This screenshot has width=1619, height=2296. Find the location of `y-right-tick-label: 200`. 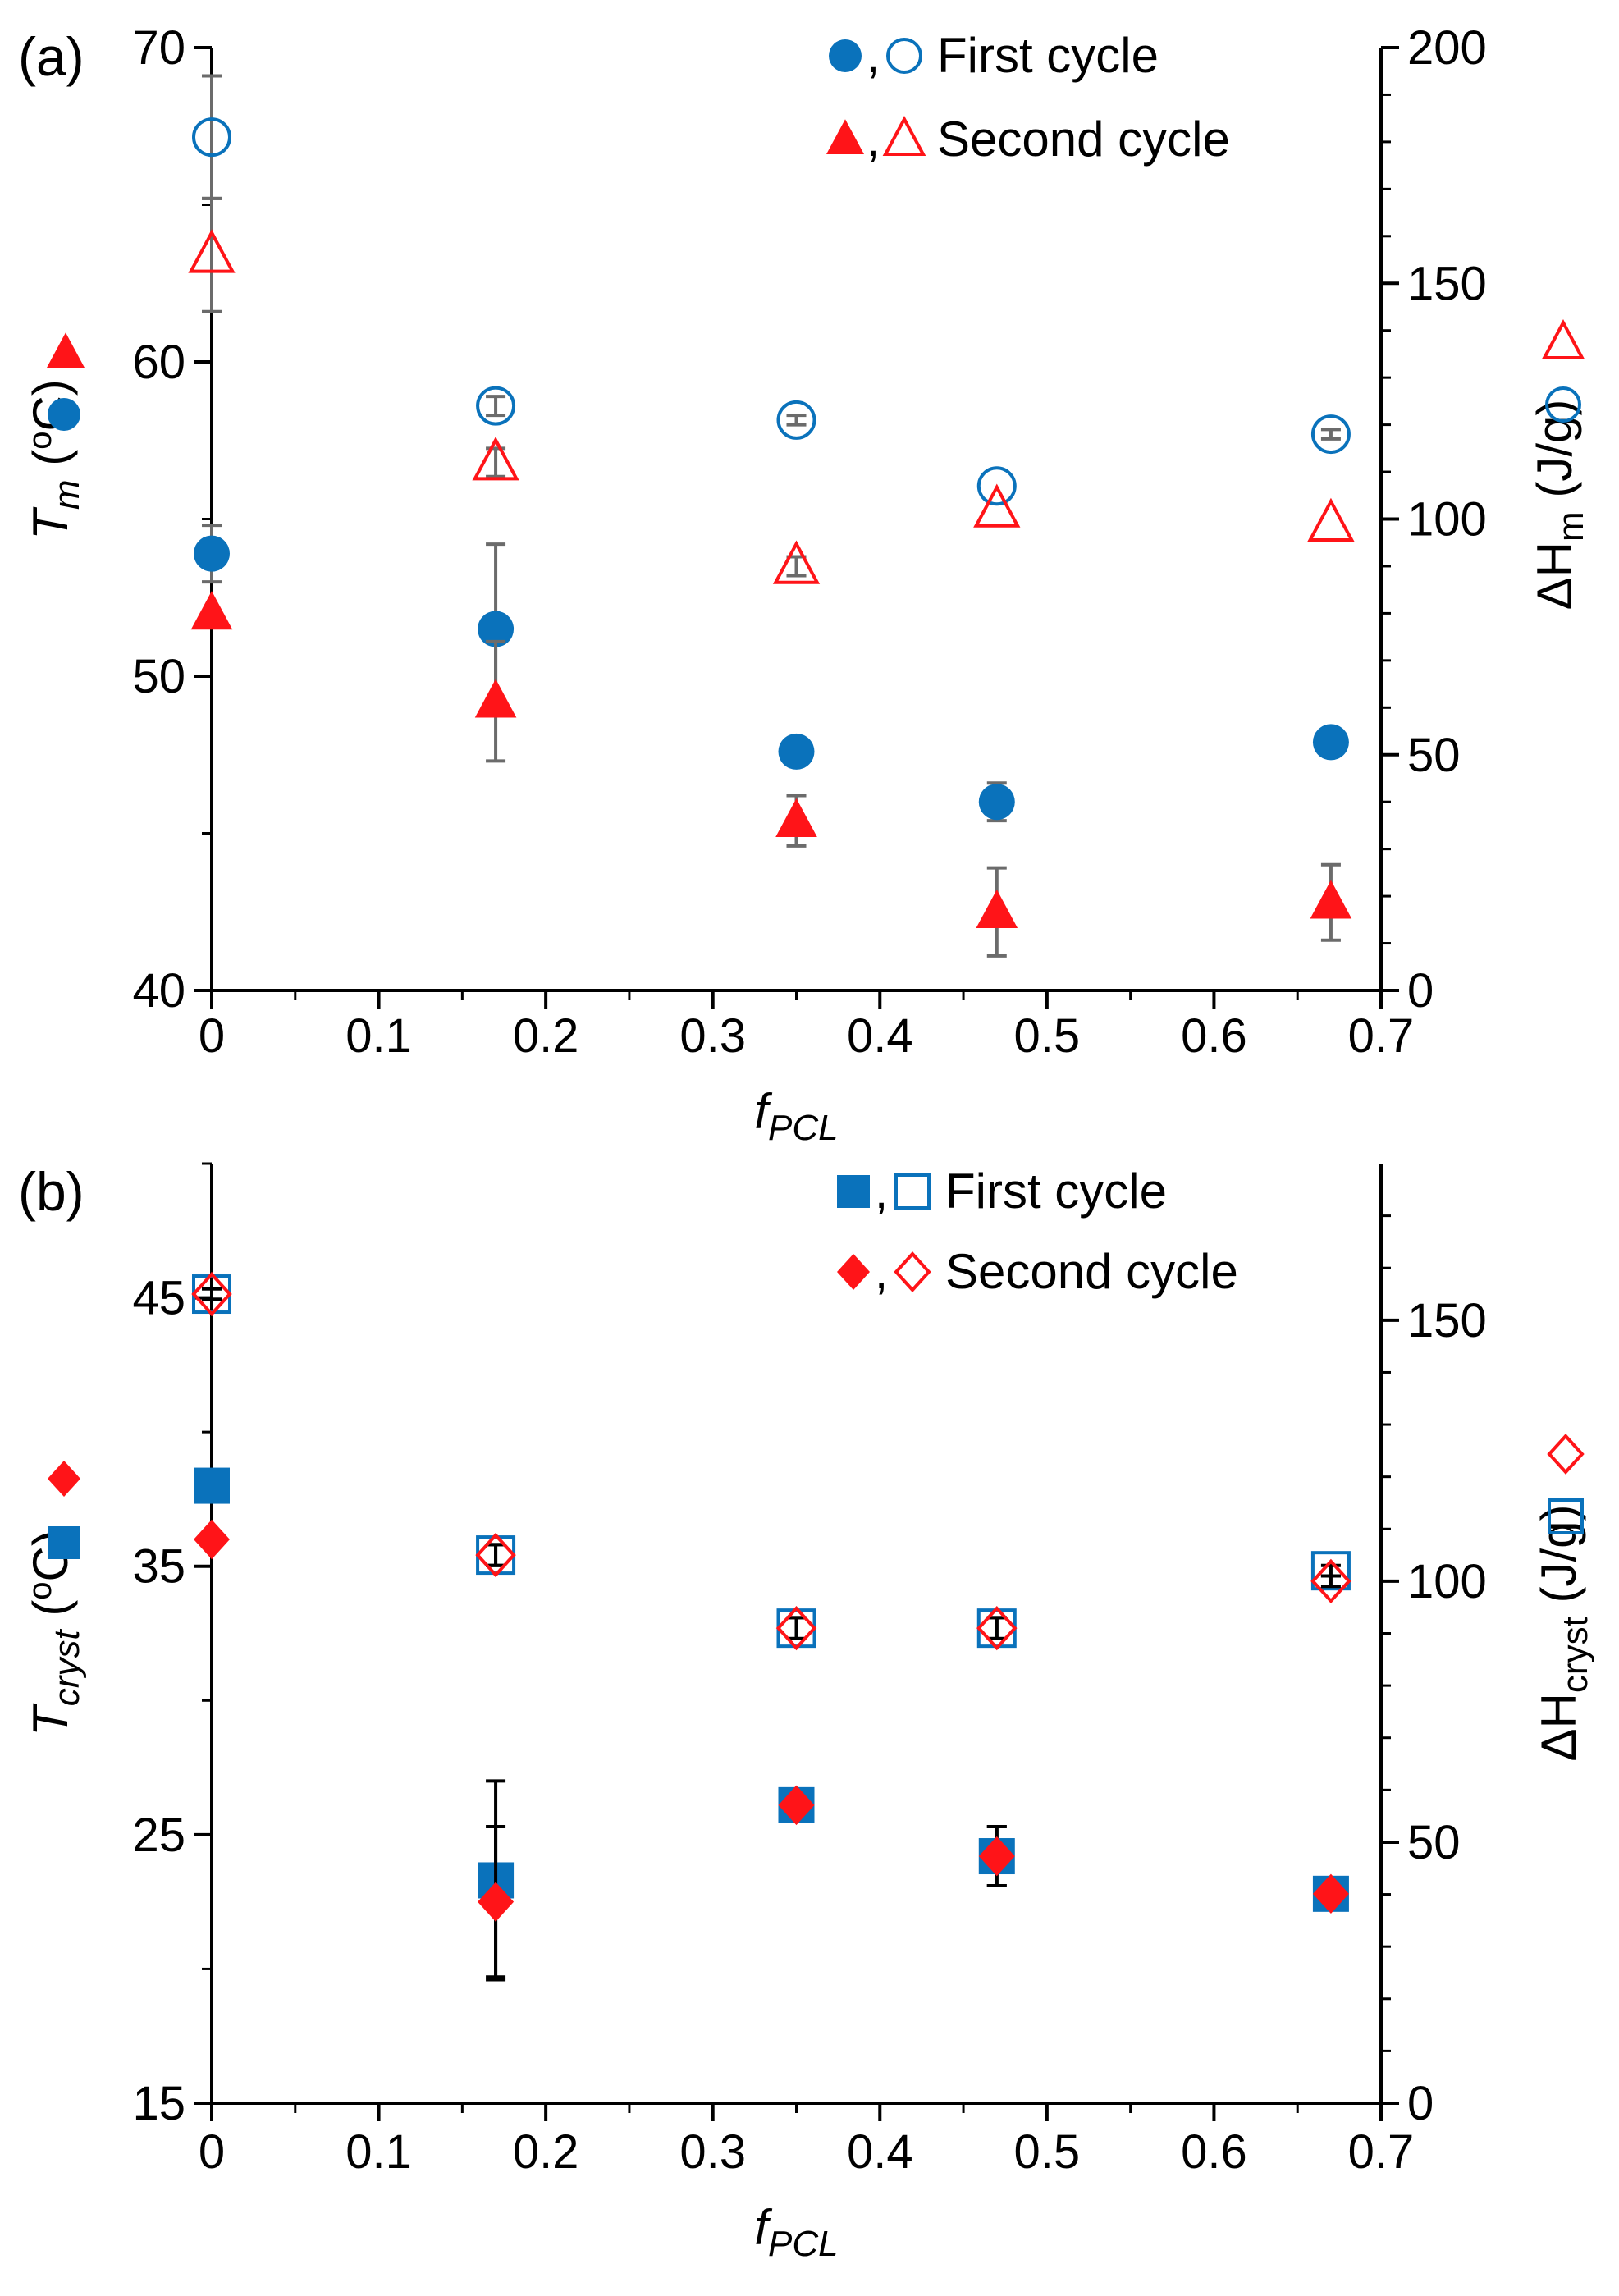

y-right-tick-label: 200 is located at coordinates (1447, 48).